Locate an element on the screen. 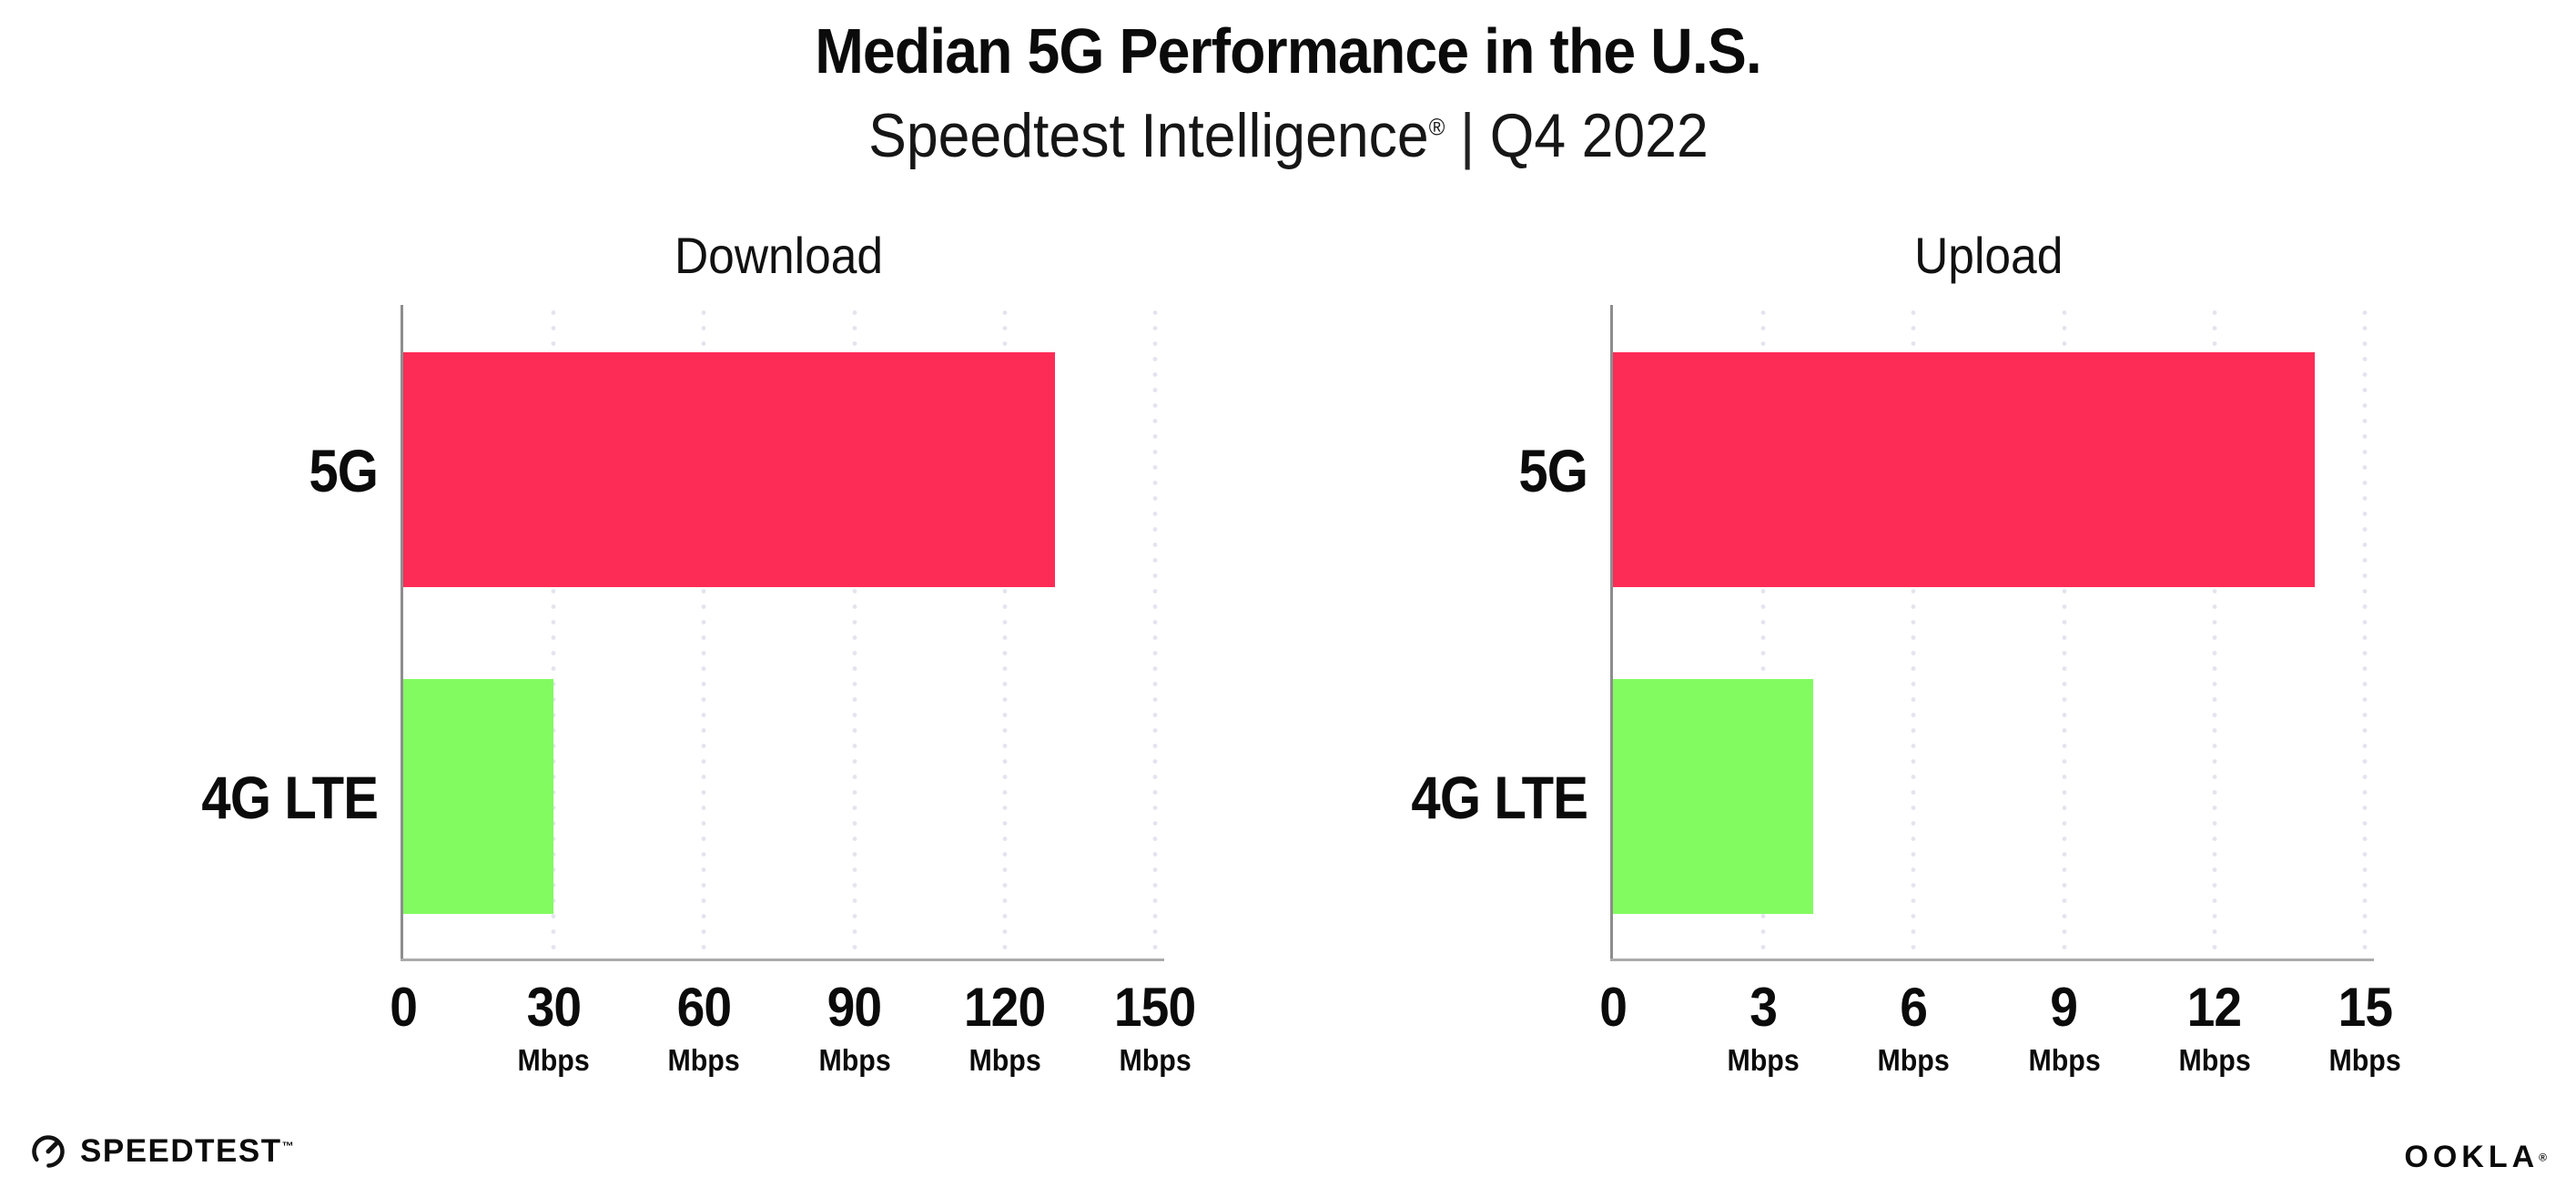  page-title: Median 5G Performance in the U.S. is located at coordinates (1288, 51).